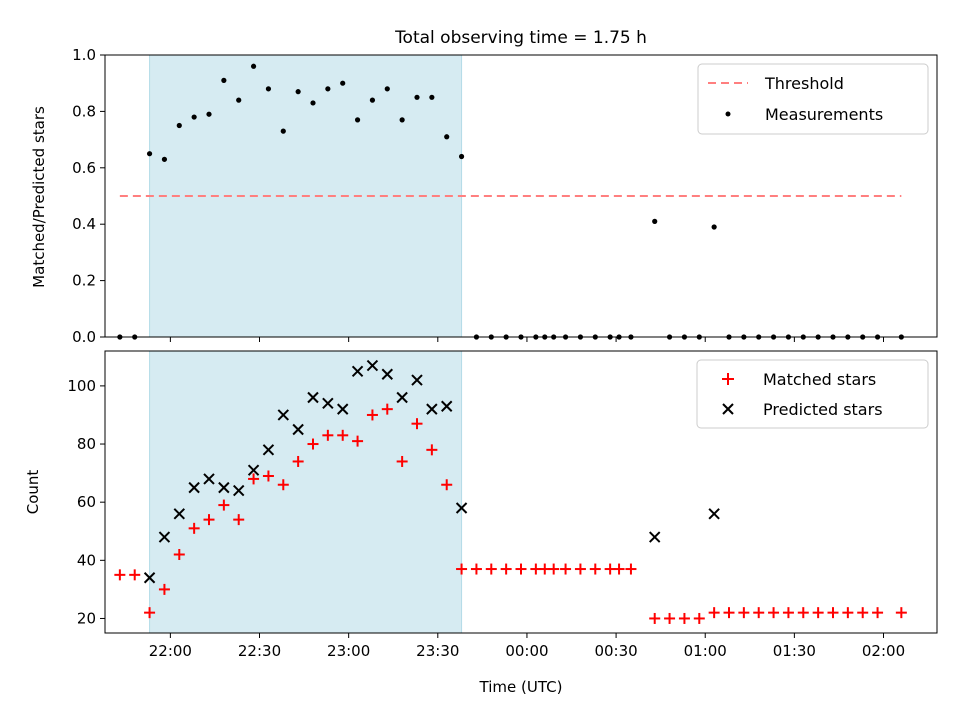 This screenshot has width=960, height=720. What do you see at coordinates (728, 379) in the screenshot?
I see `legend-matched-swatch` at bounding box center [728, 379].